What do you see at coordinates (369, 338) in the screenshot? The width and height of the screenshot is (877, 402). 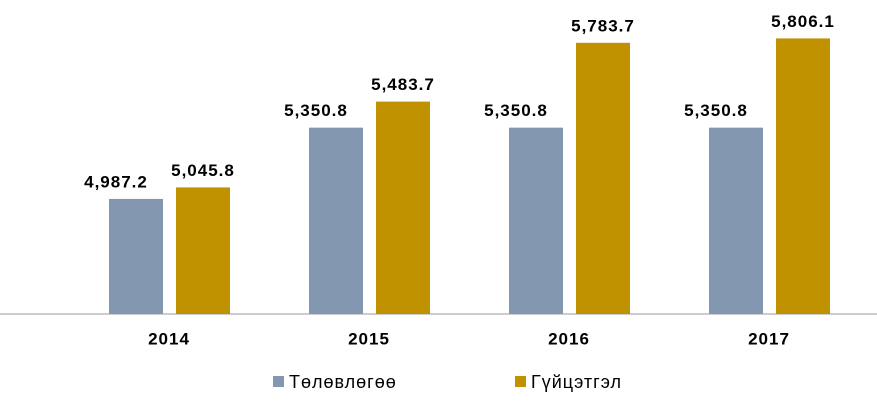 I see `x-tick-label: 2015` at bounding box center [369, 338].